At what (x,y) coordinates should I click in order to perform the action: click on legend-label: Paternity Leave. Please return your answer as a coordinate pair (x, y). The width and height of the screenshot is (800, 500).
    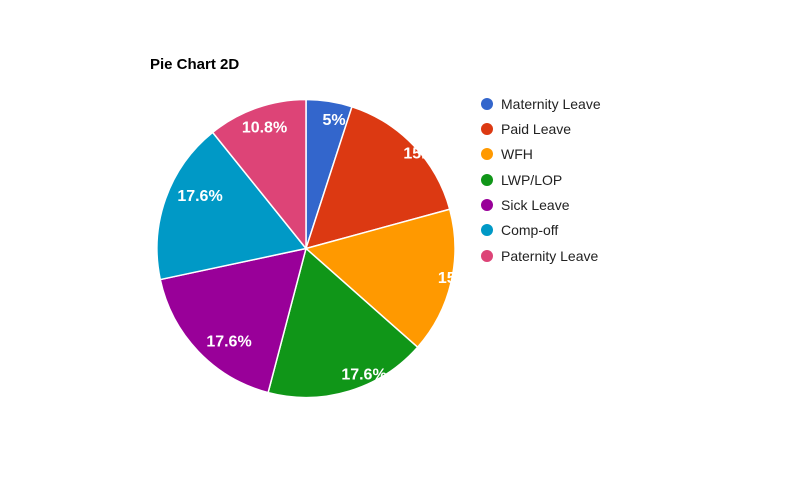
    Looking at the image, I should click on (550, 255).